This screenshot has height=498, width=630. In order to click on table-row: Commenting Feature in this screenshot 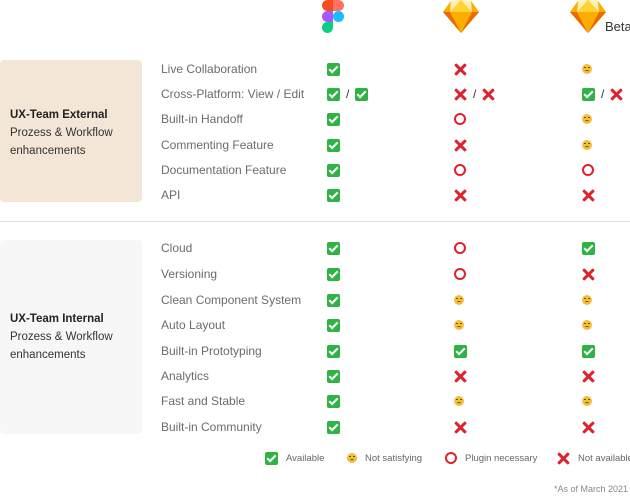, I will do `click(315, 145)`.